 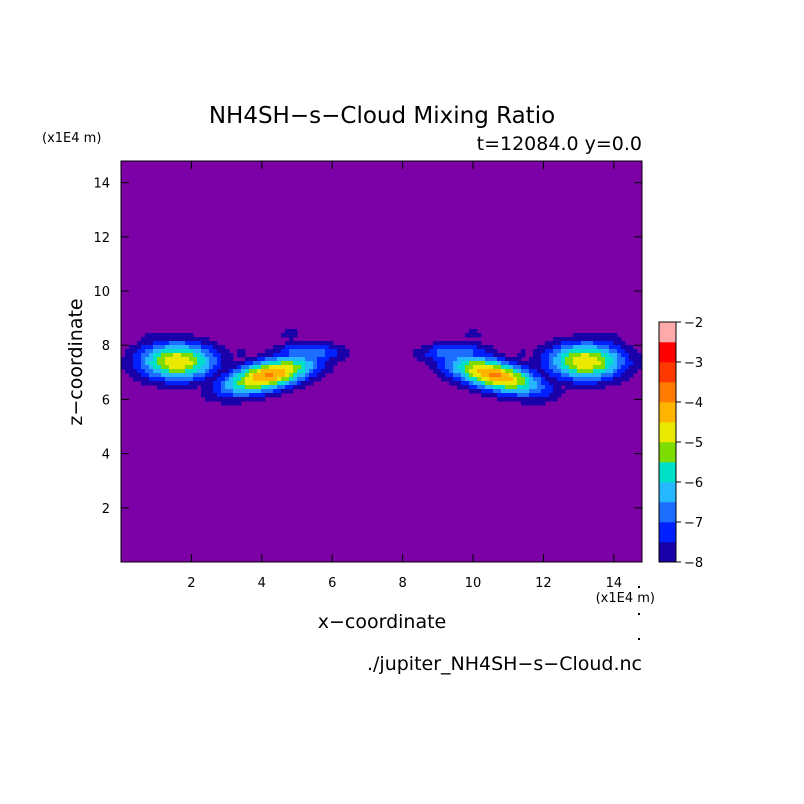 What do you see at coordinates (667, 372) in the screenshot?
I see `colorbar-swatch` at bounding box center [667, 372].